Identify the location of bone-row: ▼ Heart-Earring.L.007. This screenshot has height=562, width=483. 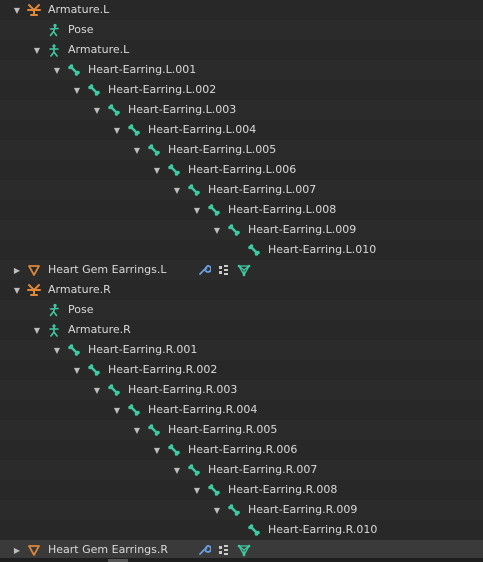
(241, 190).